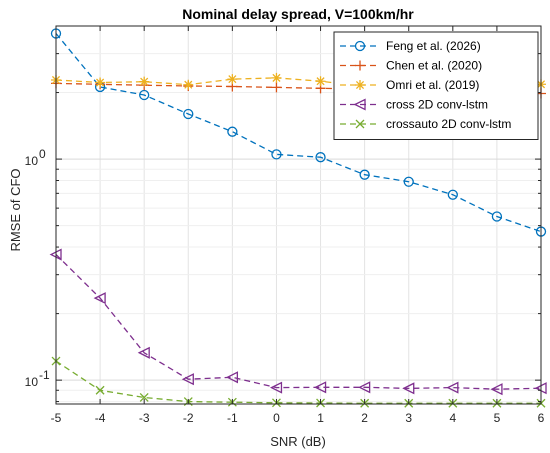 The image size is (550, 453). What do you see at coordinates (432, 85) in the screenshot?
I see `legend-label: Omri et al. (2019)` at bounding box center [432, 85].